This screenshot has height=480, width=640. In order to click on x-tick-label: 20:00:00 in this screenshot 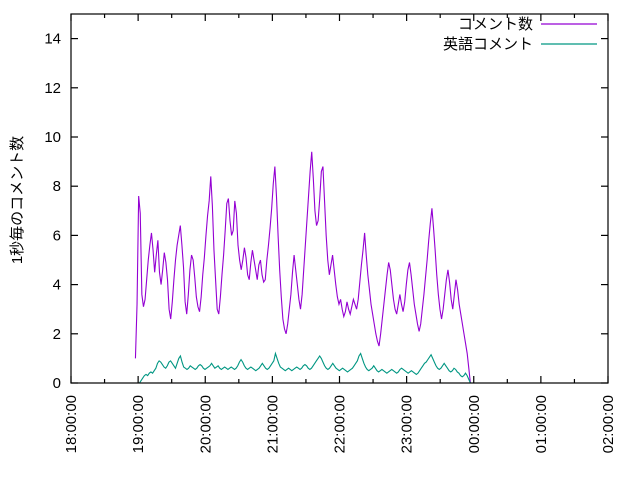, I will do `click(205, 424)`.